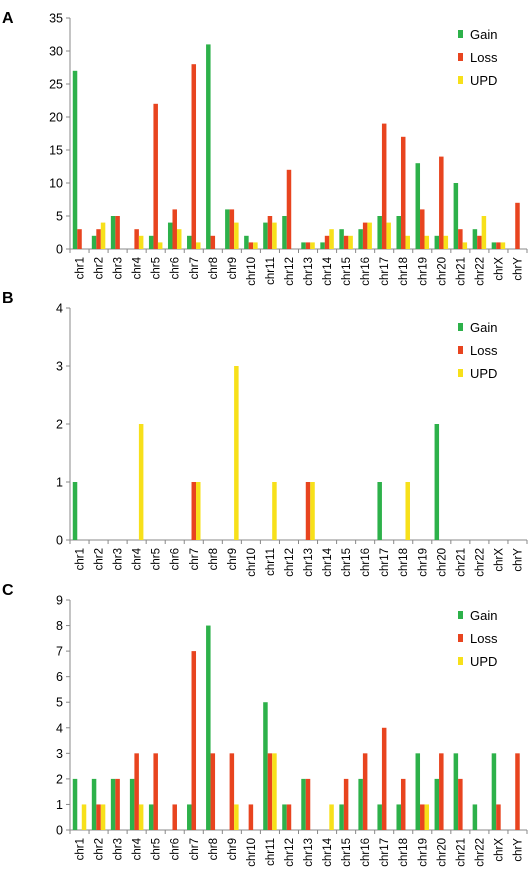  I want to click on x-tick-label: chr21, so click(461, 852).